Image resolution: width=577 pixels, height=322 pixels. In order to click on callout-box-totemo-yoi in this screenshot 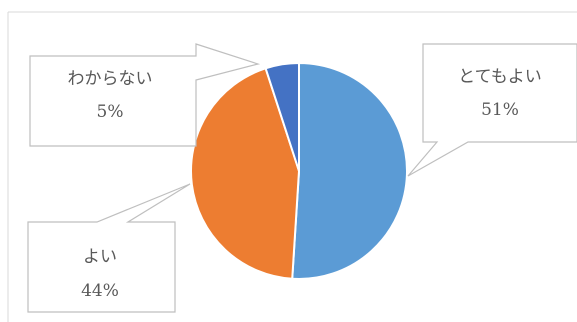, I will do `click(492, 110)`.